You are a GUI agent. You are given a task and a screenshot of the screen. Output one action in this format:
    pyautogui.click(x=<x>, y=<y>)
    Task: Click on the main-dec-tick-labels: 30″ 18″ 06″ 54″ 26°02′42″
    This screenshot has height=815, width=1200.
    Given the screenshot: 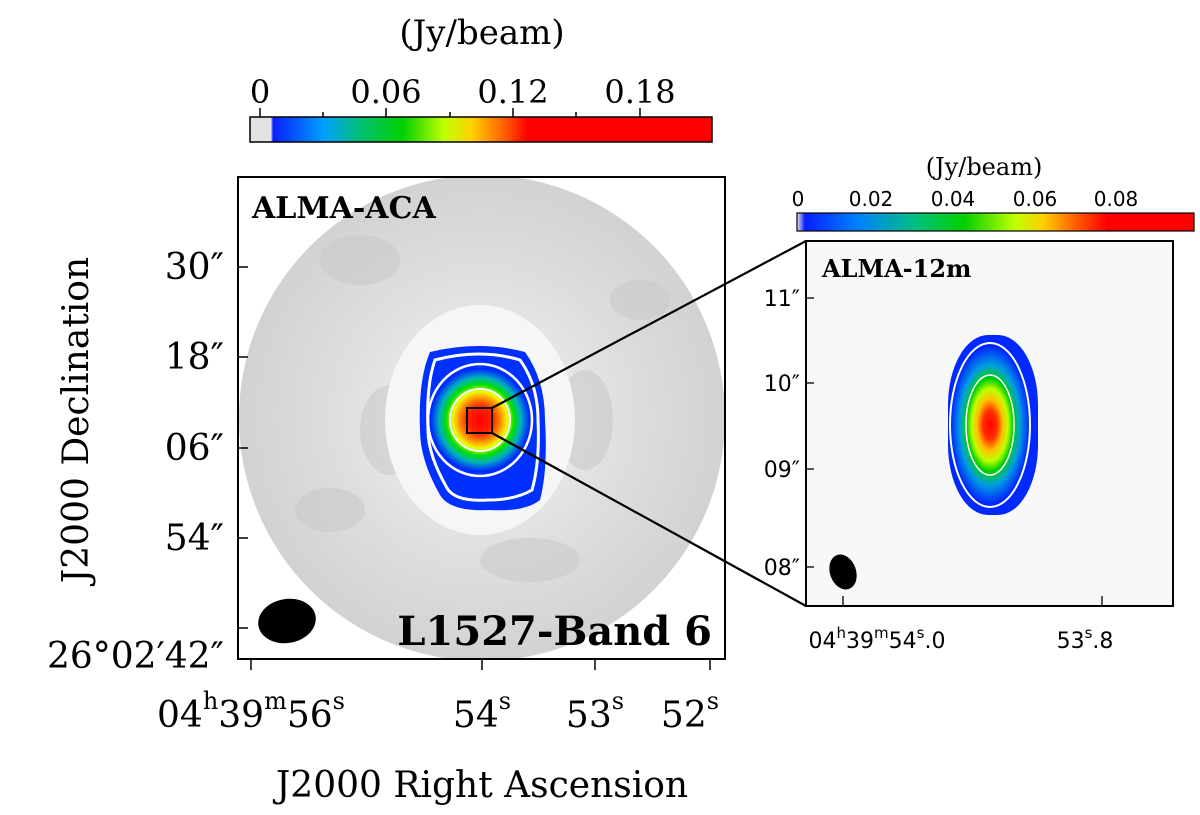 What is the action you would take?
    pyautogui.click(x=135, y=462)
    